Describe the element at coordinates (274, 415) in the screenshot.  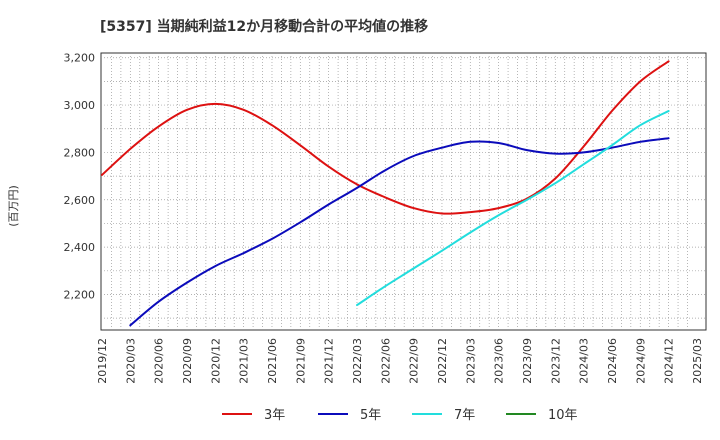
I see `legend-label-1: 3年` at that location.